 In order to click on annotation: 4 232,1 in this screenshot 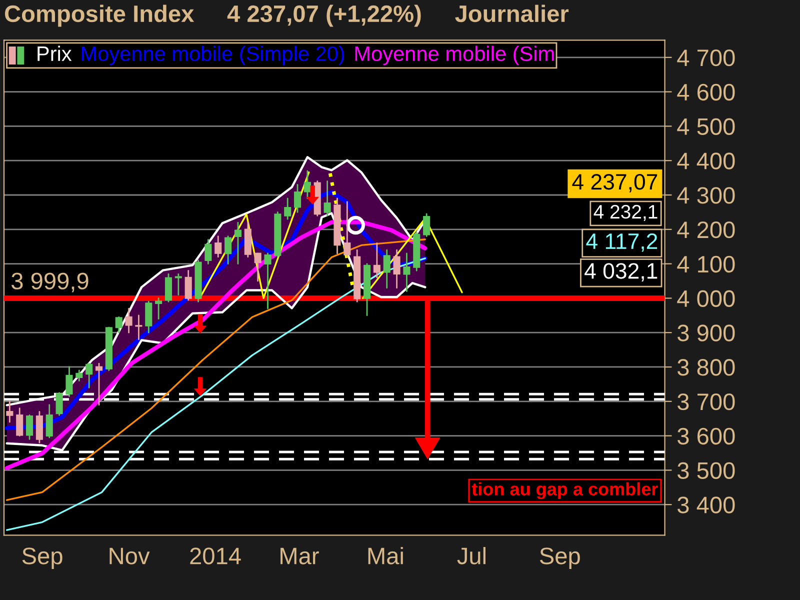, I will do `click(626, 212)`.